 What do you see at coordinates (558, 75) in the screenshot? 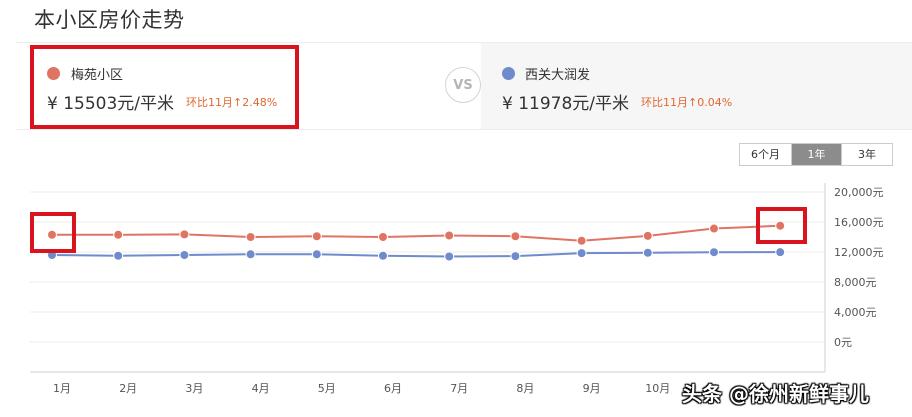
I see `community-right-name: 西关大润发` at bounding box center [558, 75].